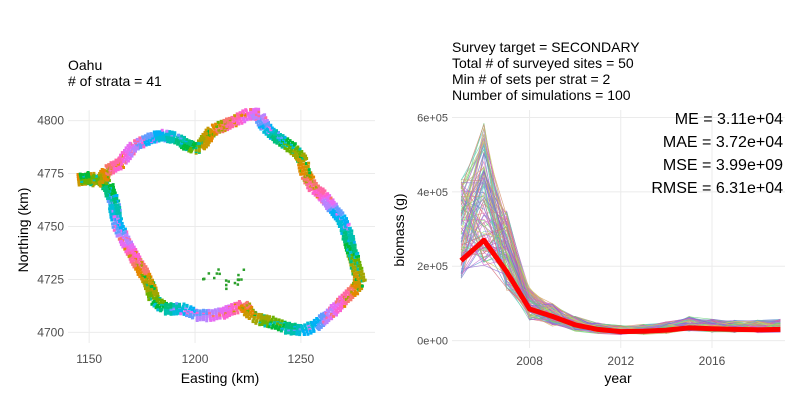 Image resolution: width=800 pixels, height=400 pixels. What do you see at coordinates (220, 378) in the screenshot?
I see `map-x-axis-label: Easting (km)` at bounding box center [220, 378].